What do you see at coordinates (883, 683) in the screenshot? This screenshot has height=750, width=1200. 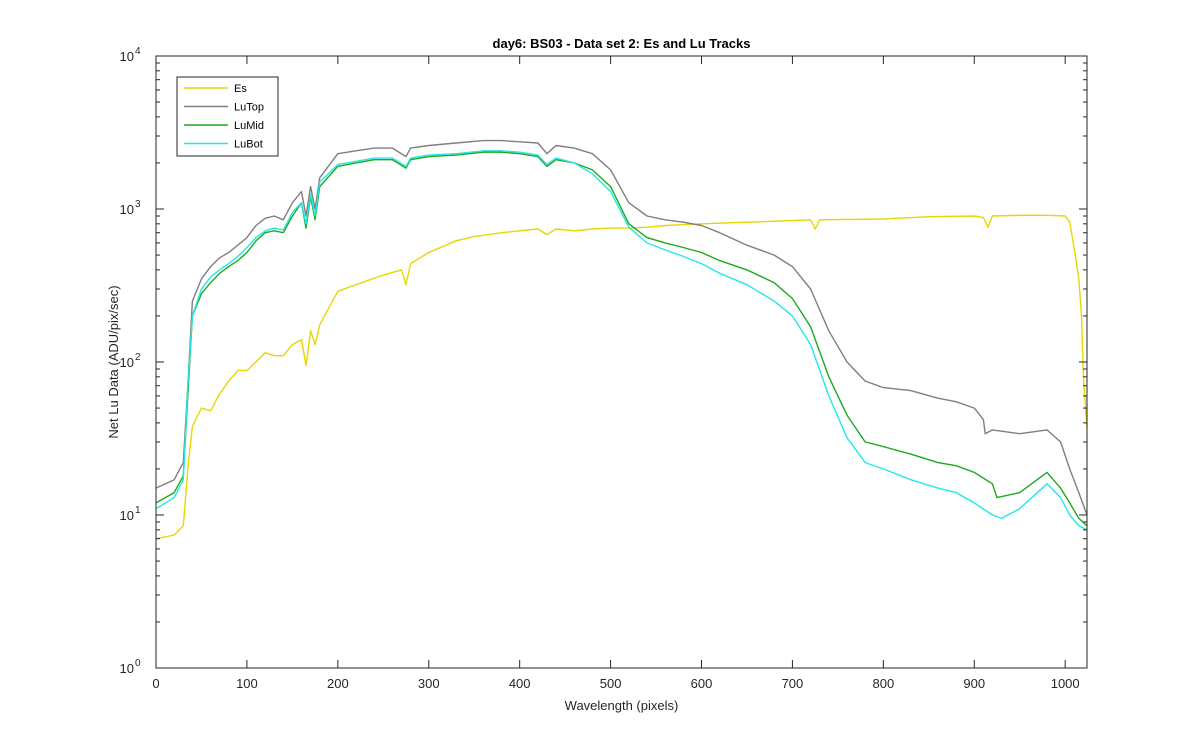 I see `x-tick-label: 800` at bounding box center [883, 683].